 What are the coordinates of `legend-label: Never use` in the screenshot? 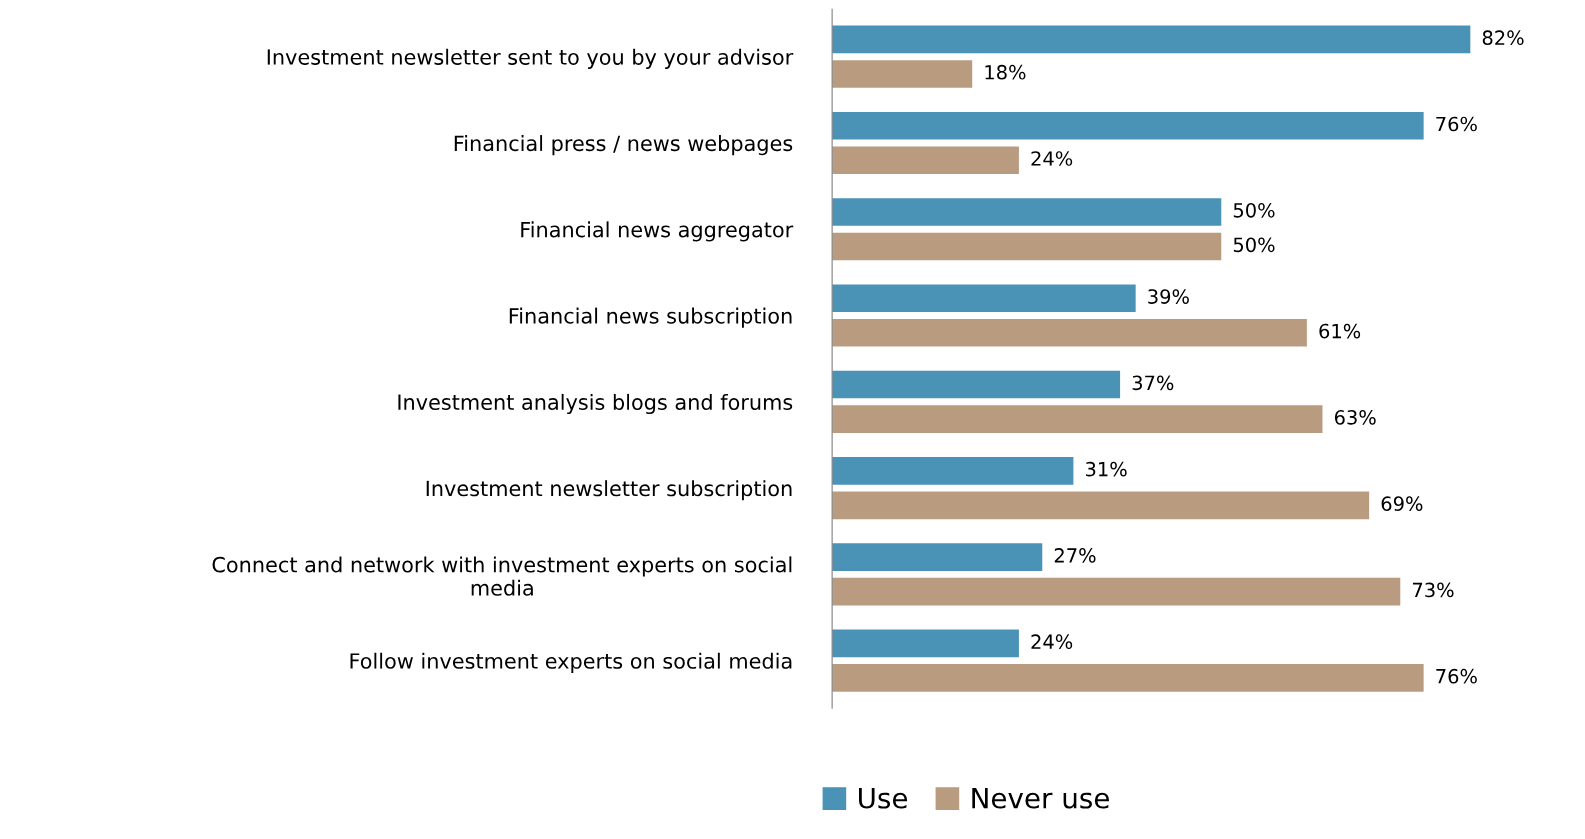 It's located at (1040, 798).